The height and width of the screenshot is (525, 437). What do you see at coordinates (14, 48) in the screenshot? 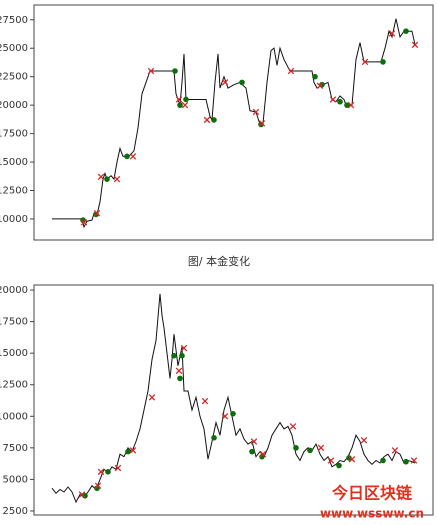
I see `y-tick-label: 25000` at bounding box center [14, 48].